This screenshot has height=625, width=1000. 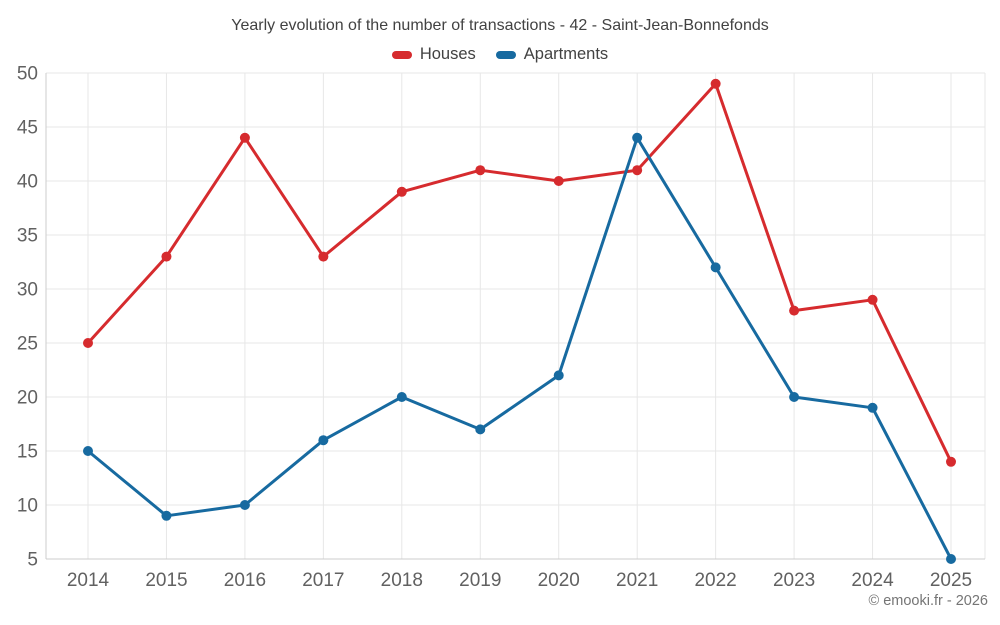 What do you see at coordinates (872, 580) in the screenshot?
I see `x-tick-label: 2024` at bounding box center [872, 580].